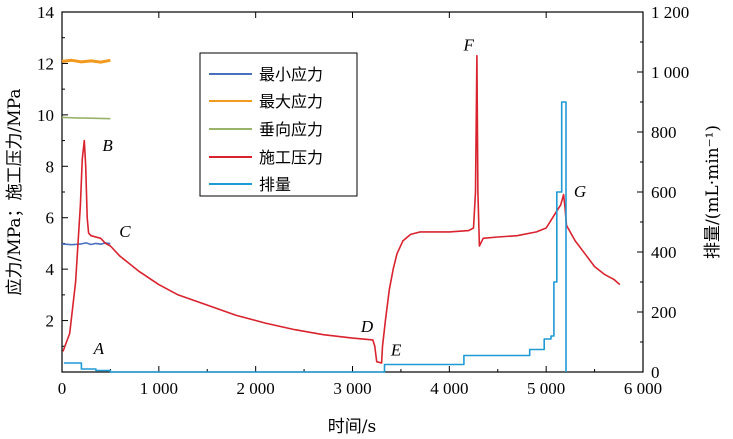 The width and height of the screenshot is (733, 439). I want to click on annotation-d: D, so click(367, 326).